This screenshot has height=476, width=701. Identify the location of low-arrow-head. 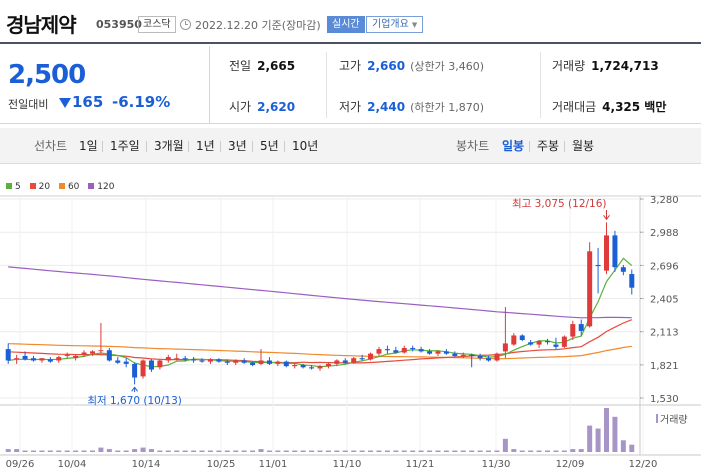
(135, 389).